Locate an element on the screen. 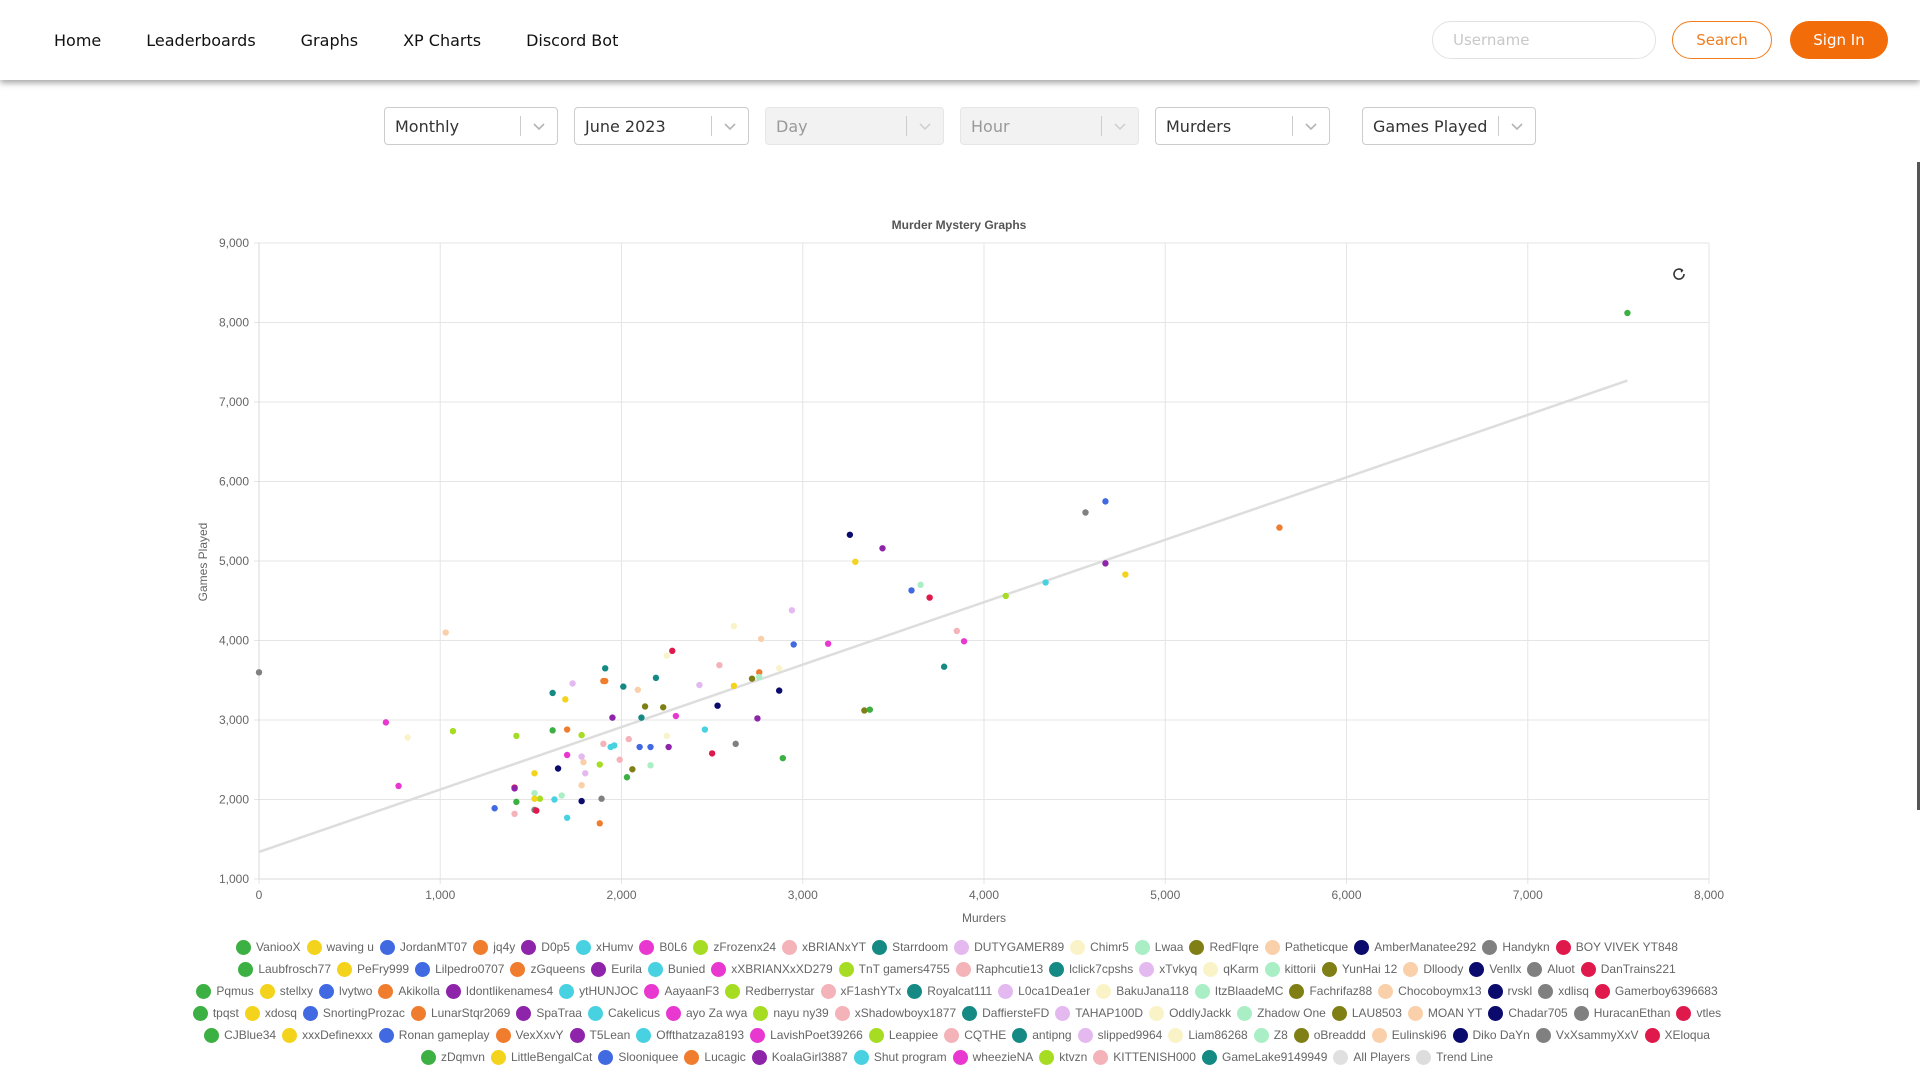  legend-item: GameLake9149949 is located at coordinates (1264, 1057).